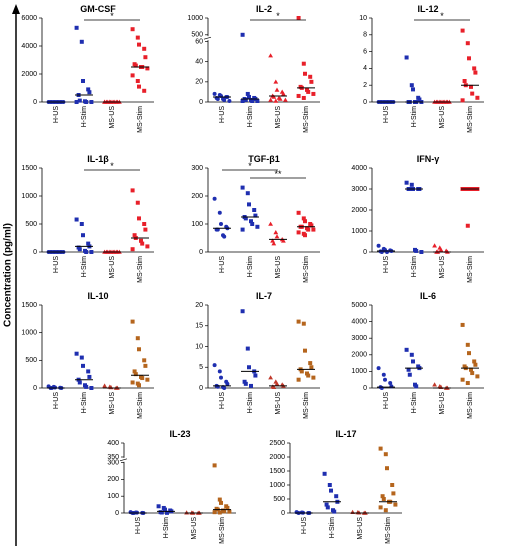 The image size is (506, 550). I want to click on y-tick-label: 10, so click(363, 18).